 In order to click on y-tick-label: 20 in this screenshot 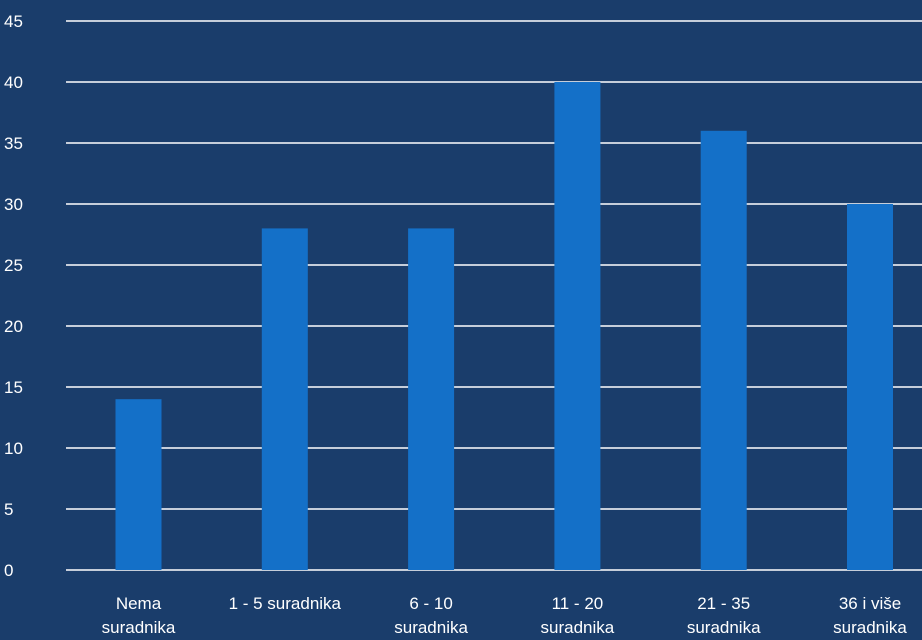, I will do `click(13, 326)`.